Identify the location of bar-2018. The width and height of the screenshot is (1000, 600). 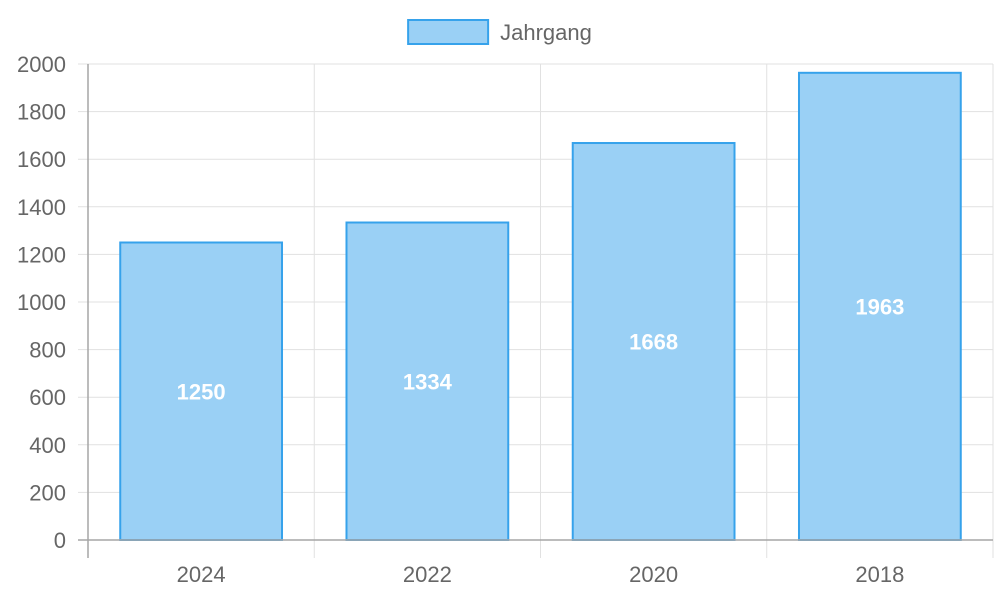
(879, 306).